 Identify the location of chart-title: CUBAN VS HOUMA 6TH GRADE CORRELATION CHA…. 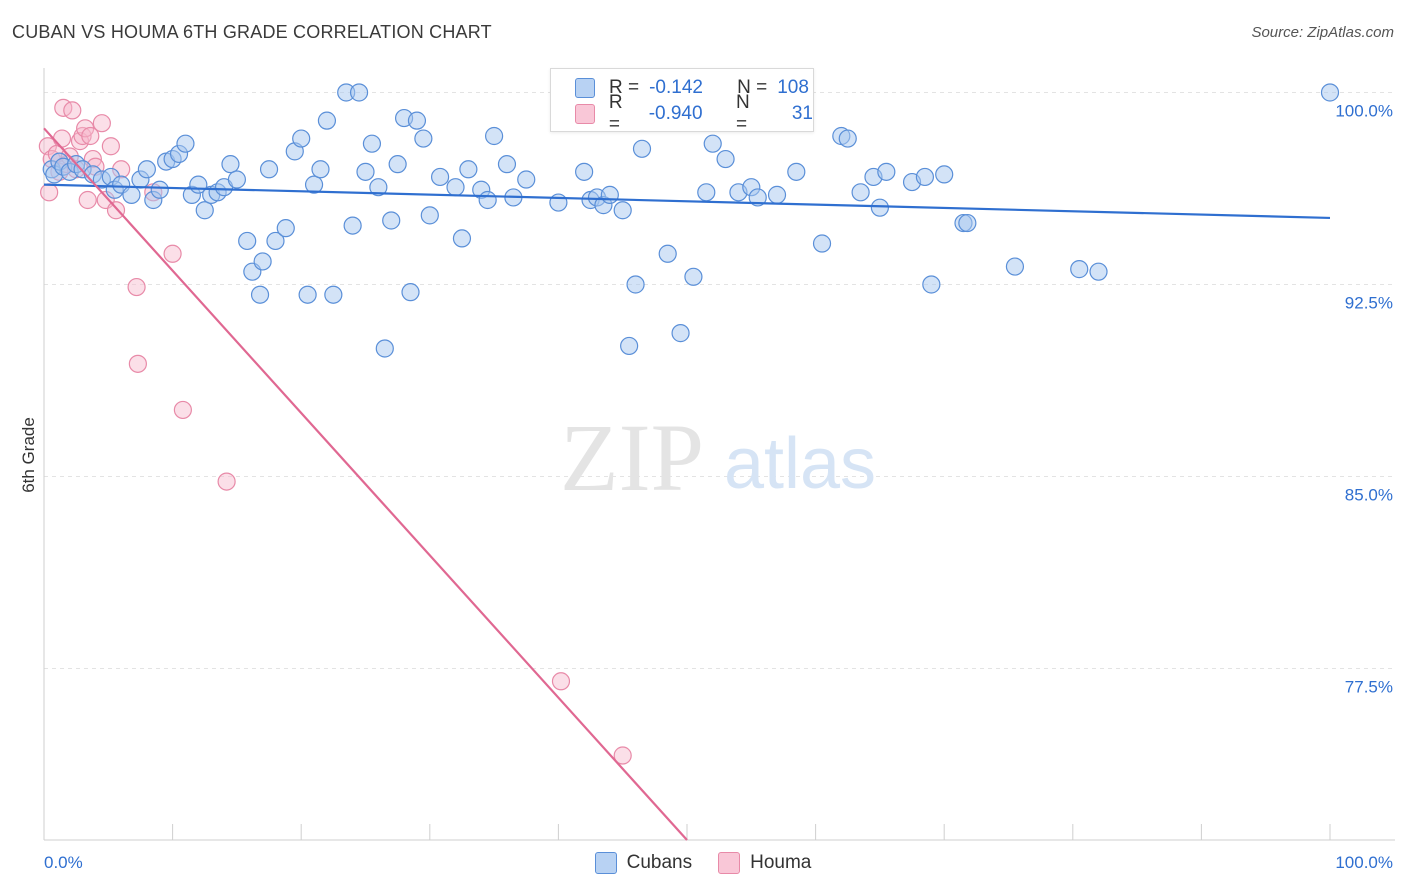
(252, 32).